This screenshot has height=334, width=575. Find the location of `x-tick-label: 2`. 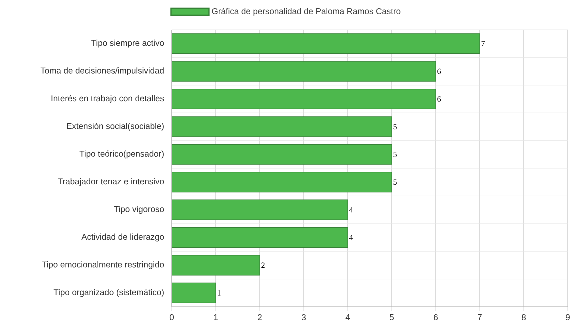

x-tick-label: 2 is located at coordinates (260, 317).